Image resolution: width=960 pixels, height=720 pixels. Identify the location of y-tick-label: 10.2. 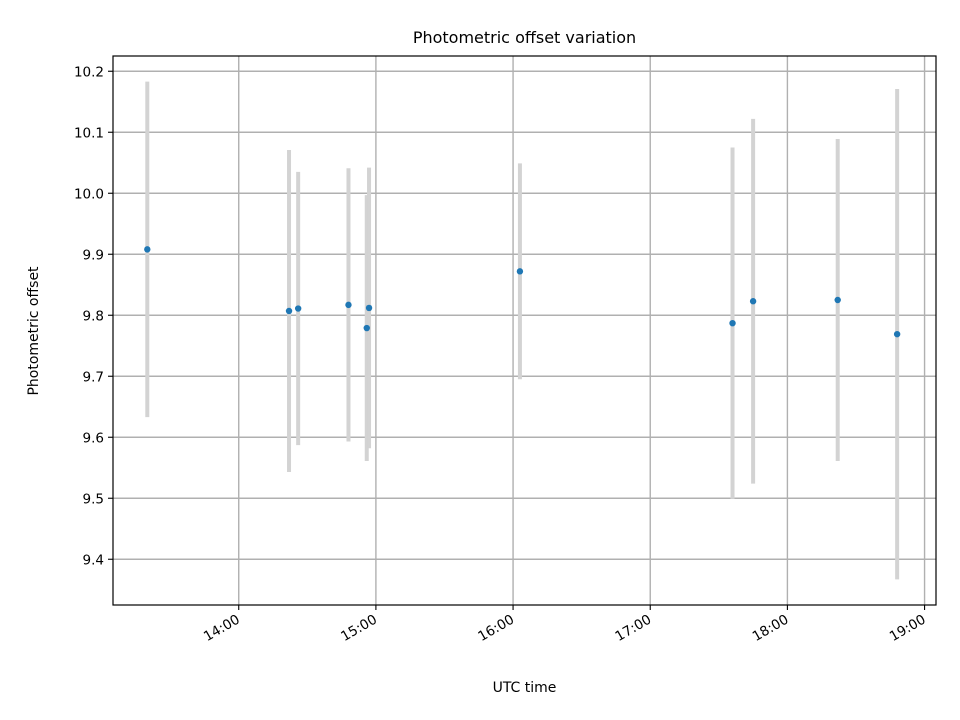
(89, 72).